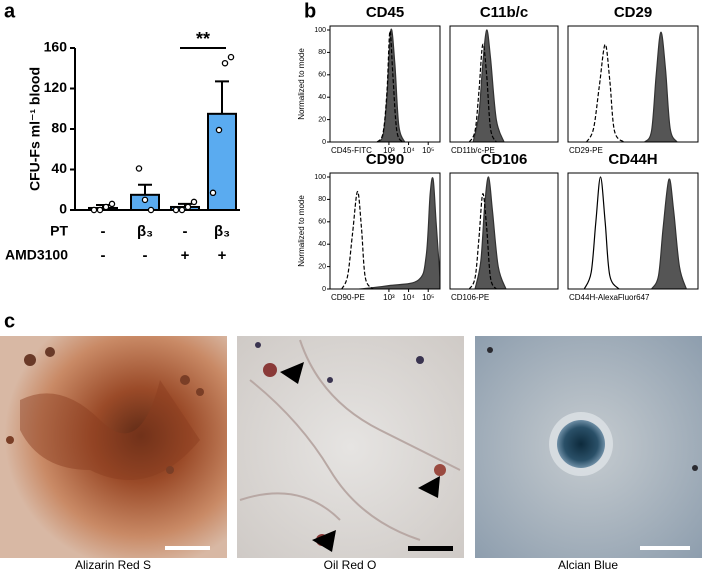 The width and height of the screenshot is (702, 573). What do you see at coordinates (588, 565) in the screenshot?
I see `caption: Alcian Blue` at bounding box center [588, 565].